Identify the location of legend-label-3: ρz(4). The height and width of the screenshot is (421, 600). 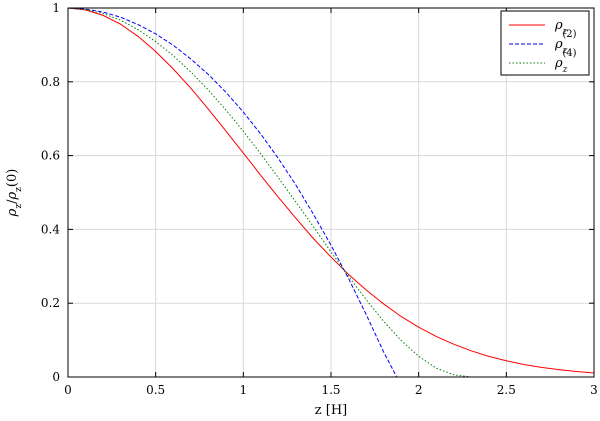
(565, 61).